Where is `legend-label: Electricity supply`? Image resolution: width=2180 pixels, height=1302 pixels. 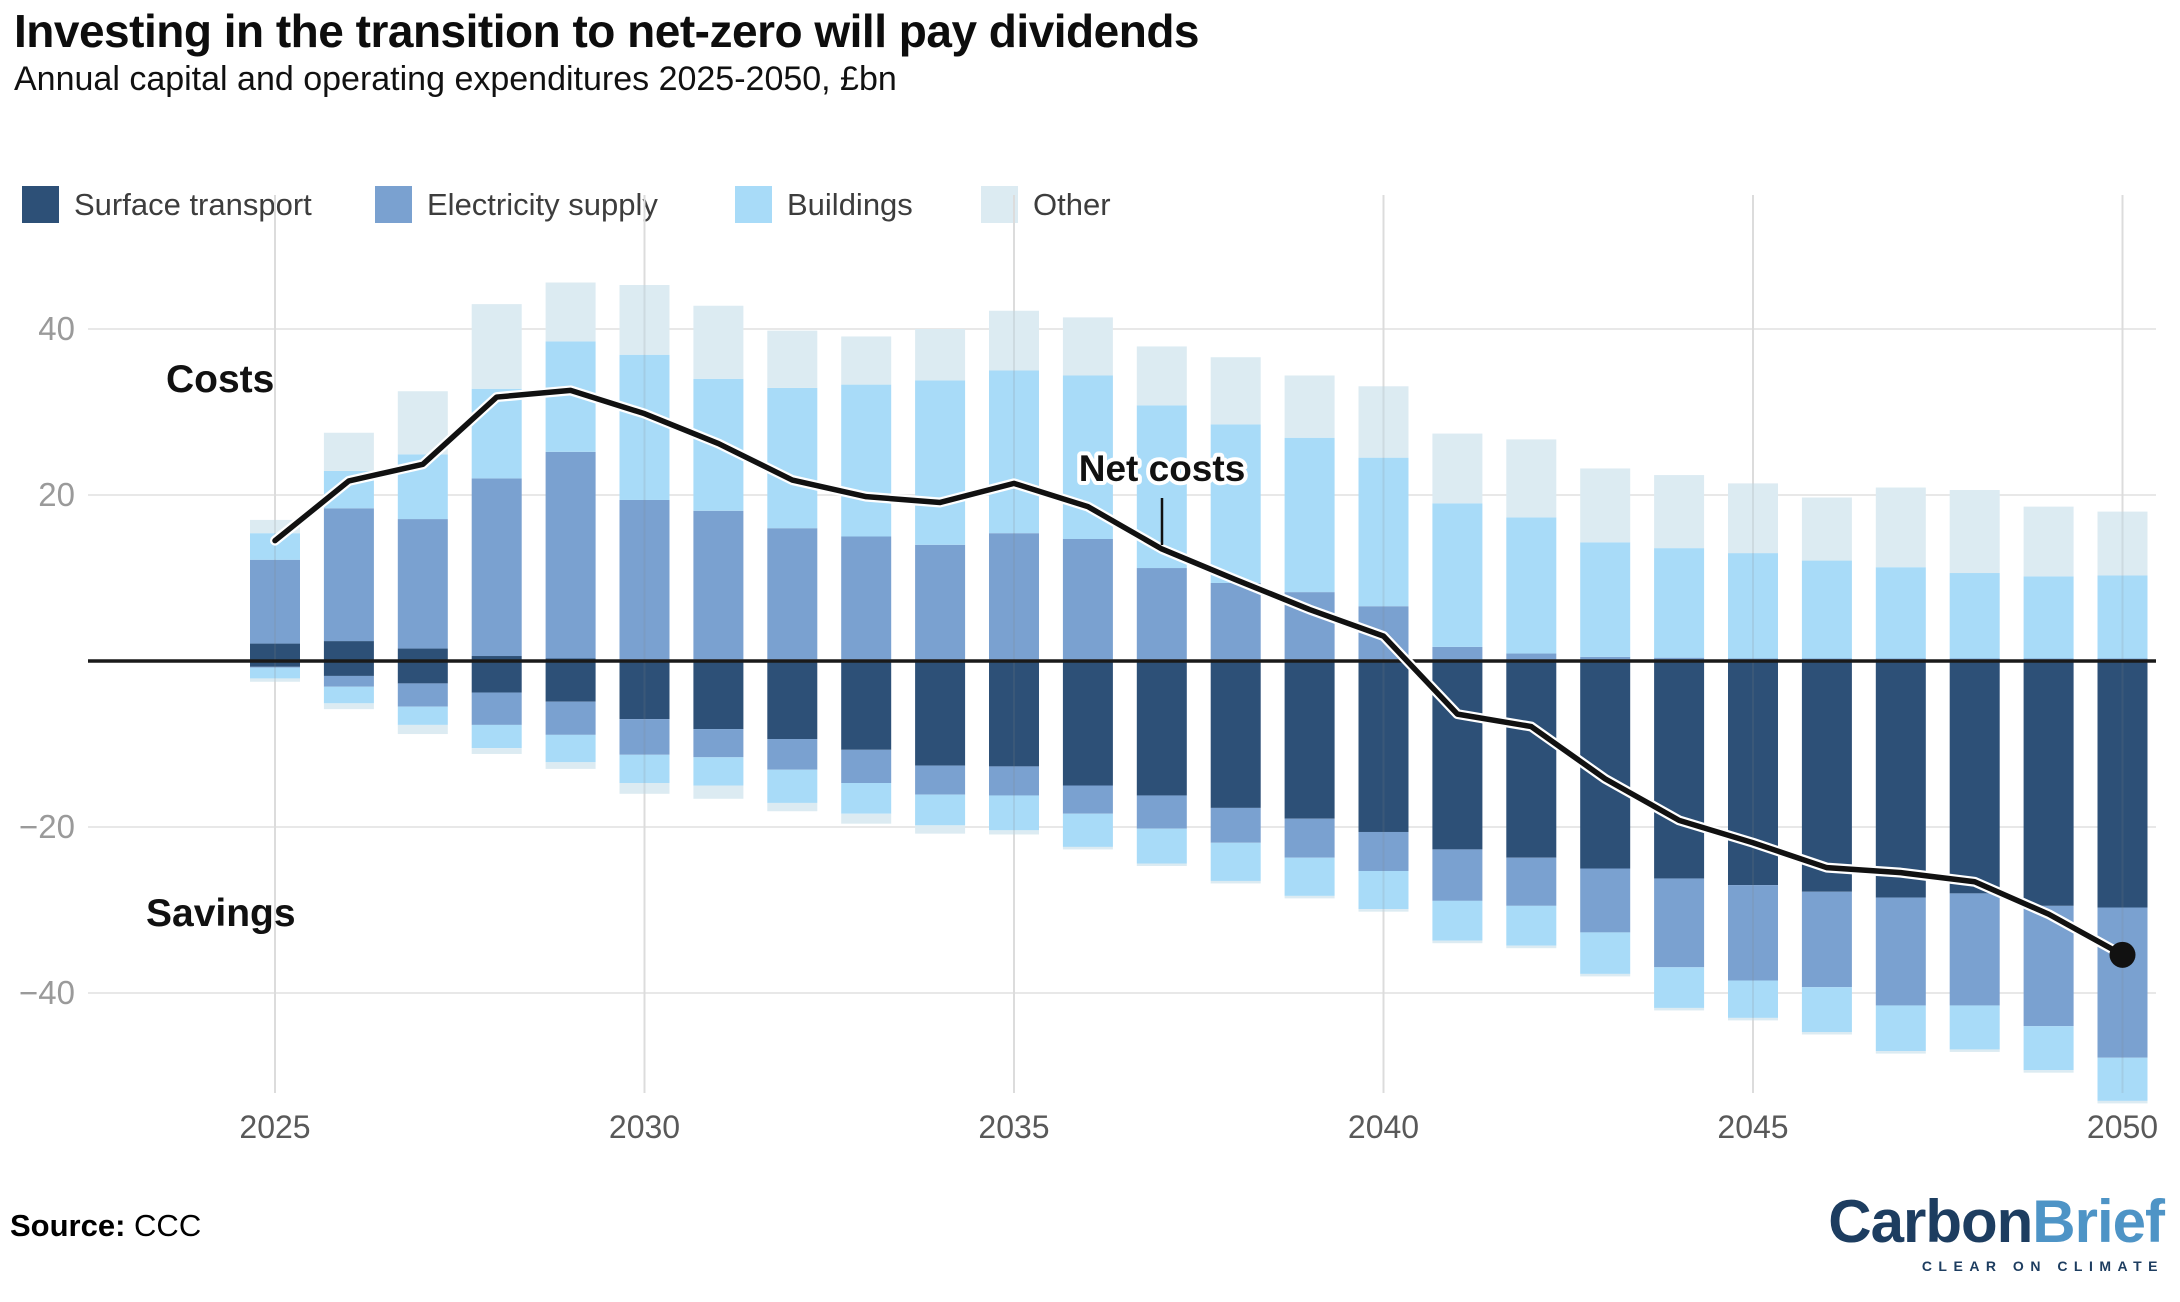 legend-label: Electricity supply is located at coordinates (542, 204).